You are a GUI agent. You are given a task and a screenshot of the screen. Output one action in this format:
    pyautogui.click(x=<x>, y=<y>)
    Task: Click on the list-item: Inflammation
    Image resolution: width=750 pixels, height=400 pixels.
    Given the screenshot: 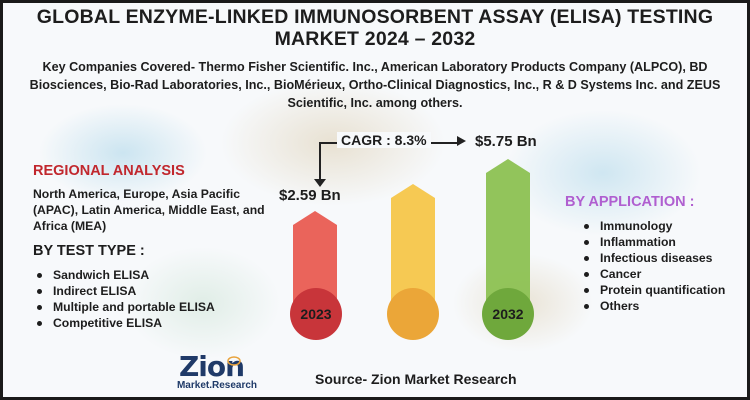 What is the action you would take?
    pyautogui.click(x=655, y=242)
    